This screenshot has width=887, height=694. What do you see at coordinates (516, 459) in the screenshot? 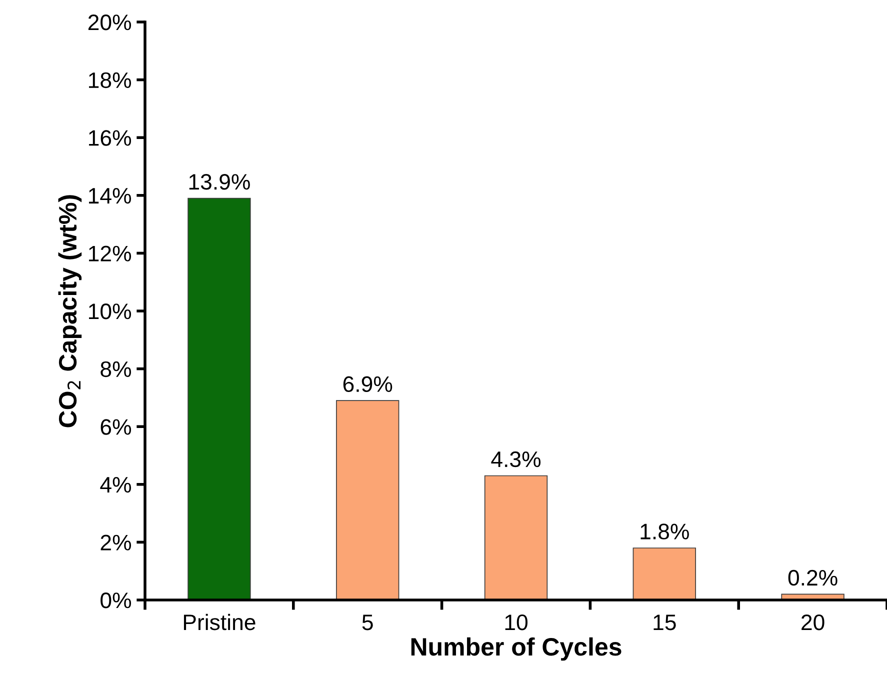
I see `data-label: 4.3%` at bounding box center [516, 459].